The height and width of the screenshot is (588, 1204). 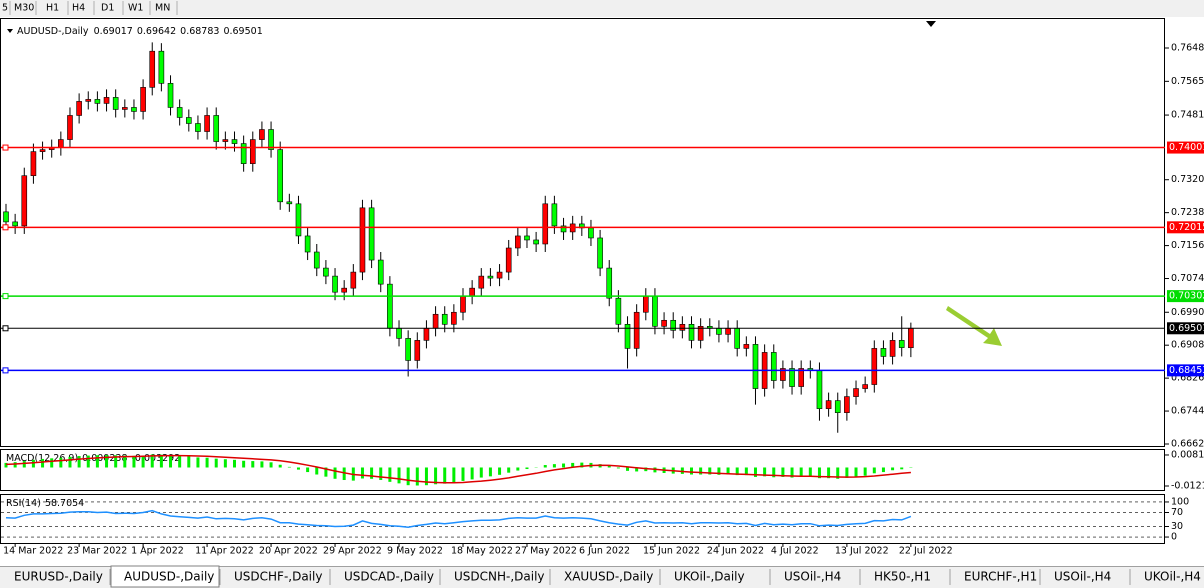 What do you see at coordinates (135, 8) in the screenshot?
I see `timeframe-button: W1` at bounding box center [135, 8].